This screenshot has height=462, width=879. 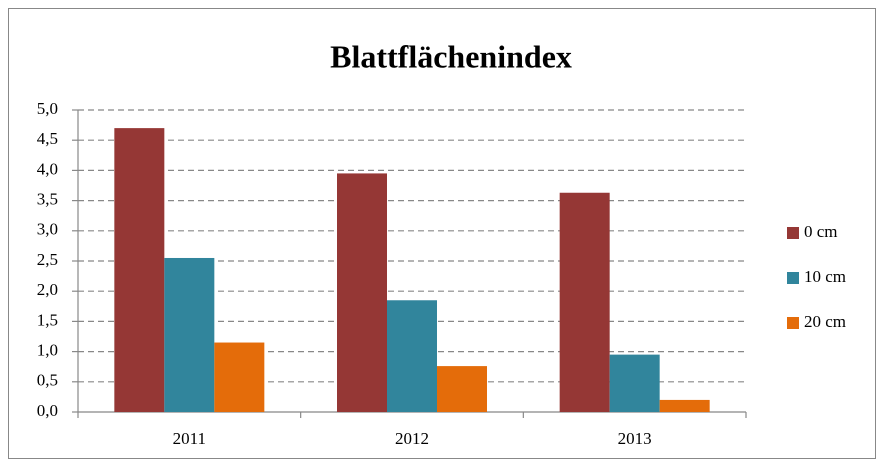 I want to click on y-tick-label: 5,0, so click(x=47, y=108).